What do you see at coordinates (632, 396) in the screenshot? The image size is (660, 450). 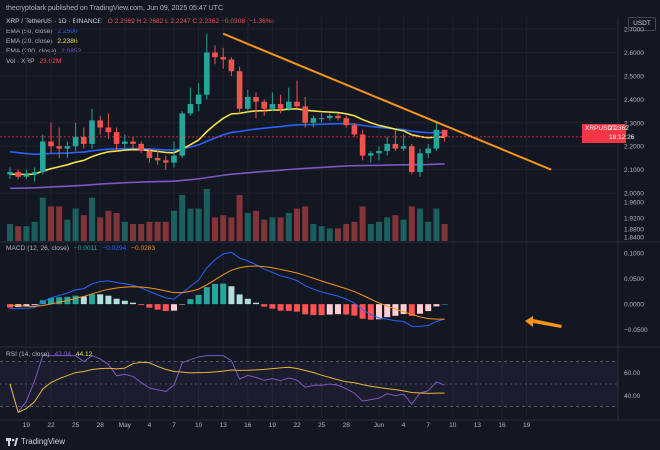 I see `rsi-axis-label-1: 40.00` at bounding box center [632, 396].